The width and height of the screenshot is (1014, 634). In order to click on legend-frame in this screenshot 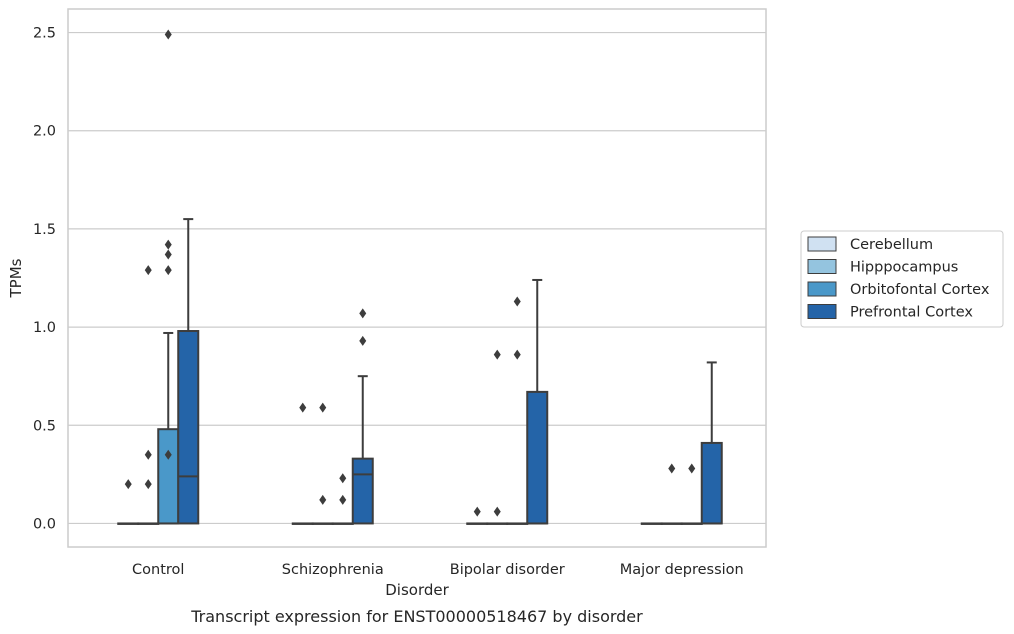, I will do `click(902, 279)`.